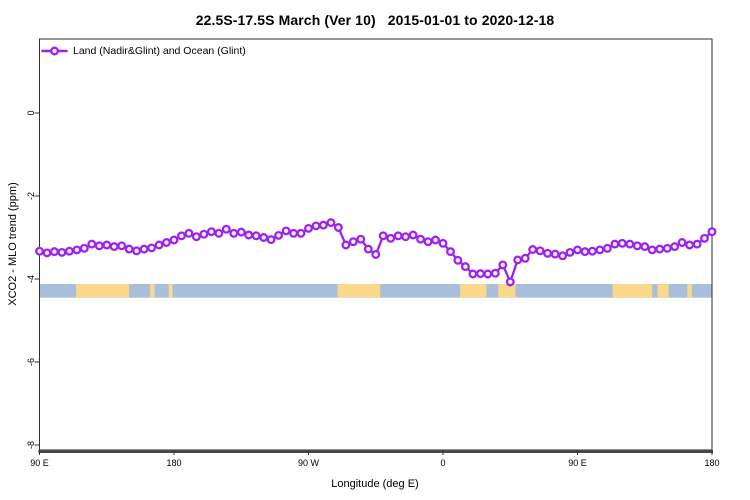 The image size is (750, 500). Describe the element at coordinates (31, 112) in the screenshot. I see `y-tick-label: 0` at that location.